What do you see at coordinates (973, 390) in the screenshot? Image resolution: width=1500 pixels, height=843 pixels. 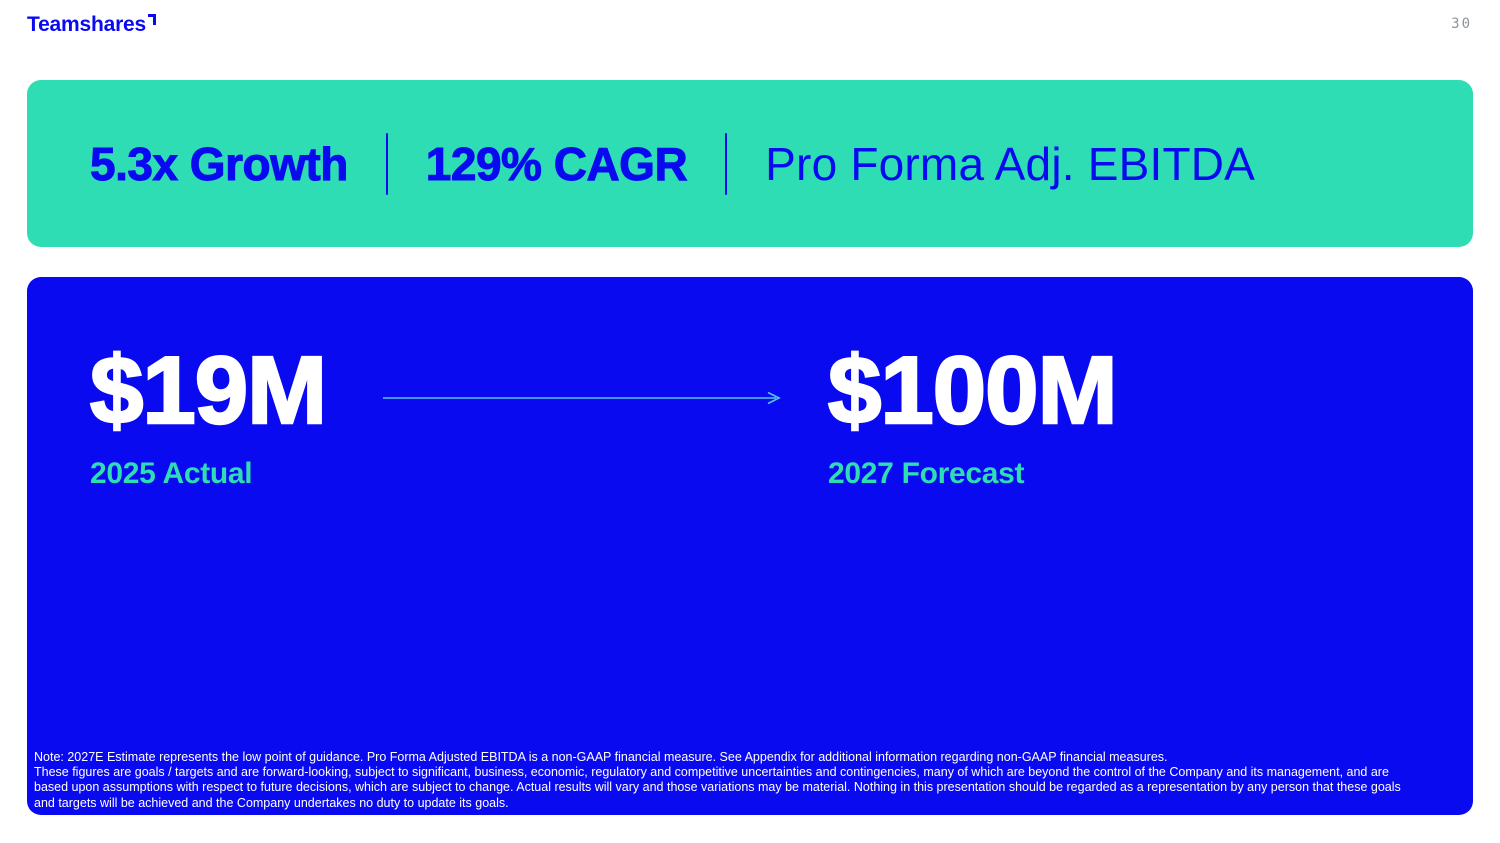 I see `end-value: $100M` at bounding box center [973, 390].